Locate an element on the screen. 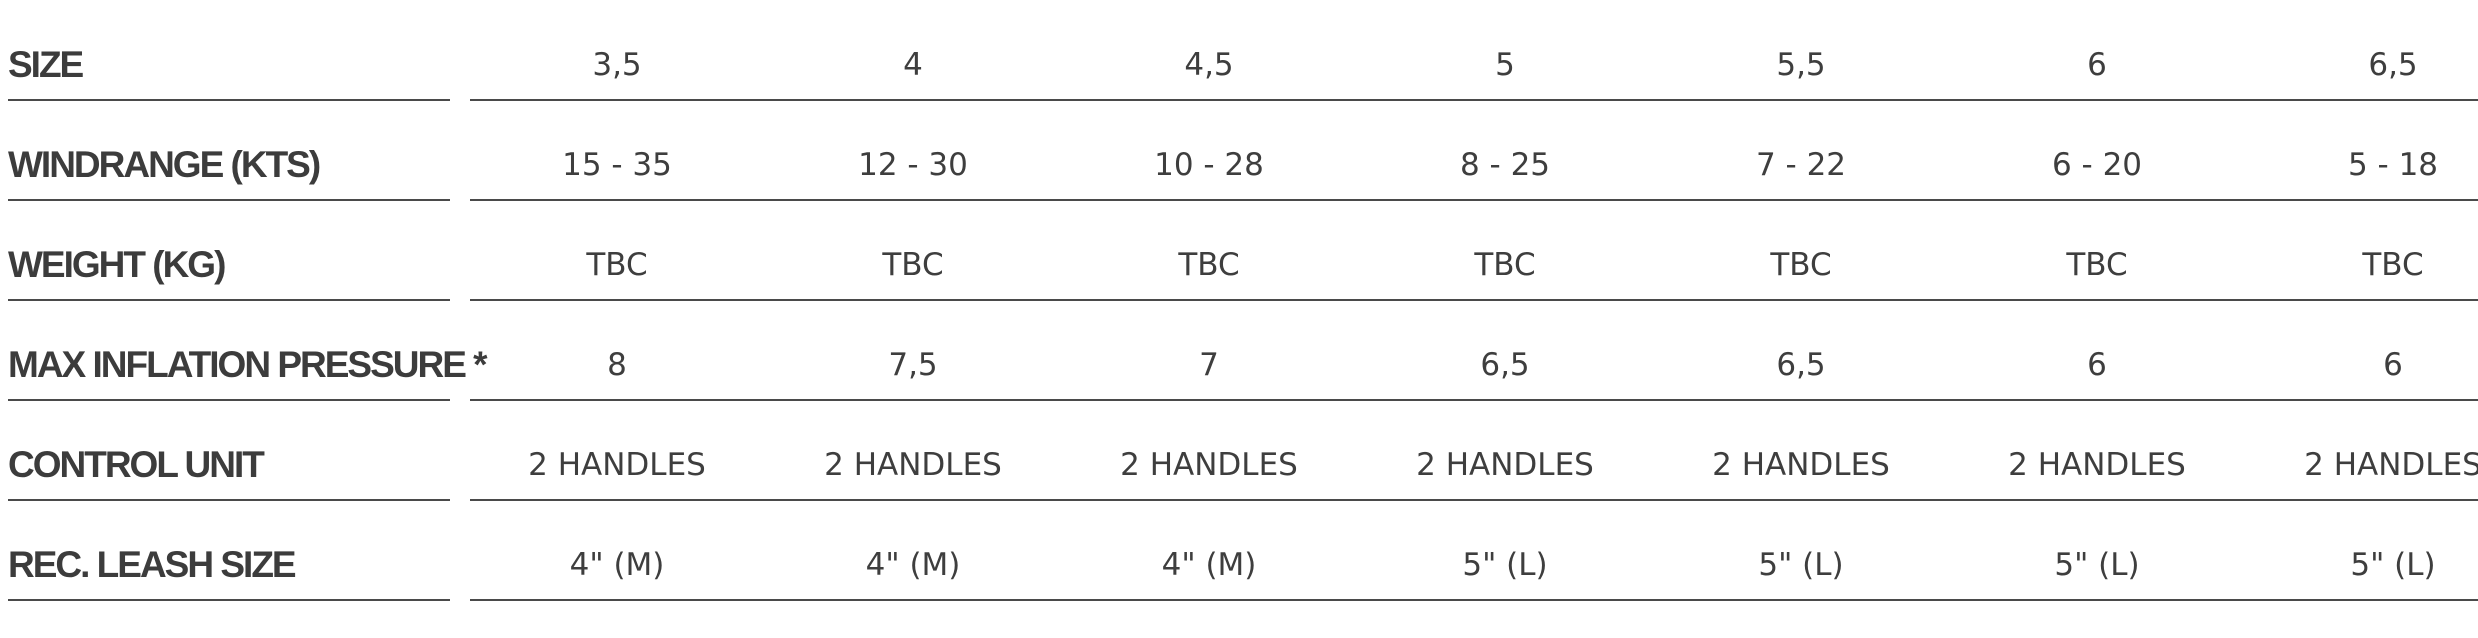 The height and width of the screenshot is (638, 2478). row-label: CONTROL UNIT is located at coordinates (136, 464).